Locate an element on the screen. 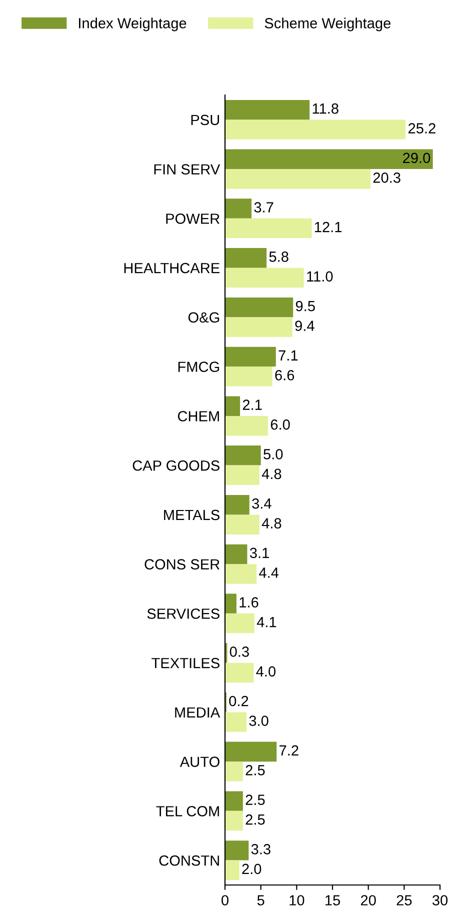 The image size is (456, 906). legend-label: Index Weightage is located at coordinates (132, 25).